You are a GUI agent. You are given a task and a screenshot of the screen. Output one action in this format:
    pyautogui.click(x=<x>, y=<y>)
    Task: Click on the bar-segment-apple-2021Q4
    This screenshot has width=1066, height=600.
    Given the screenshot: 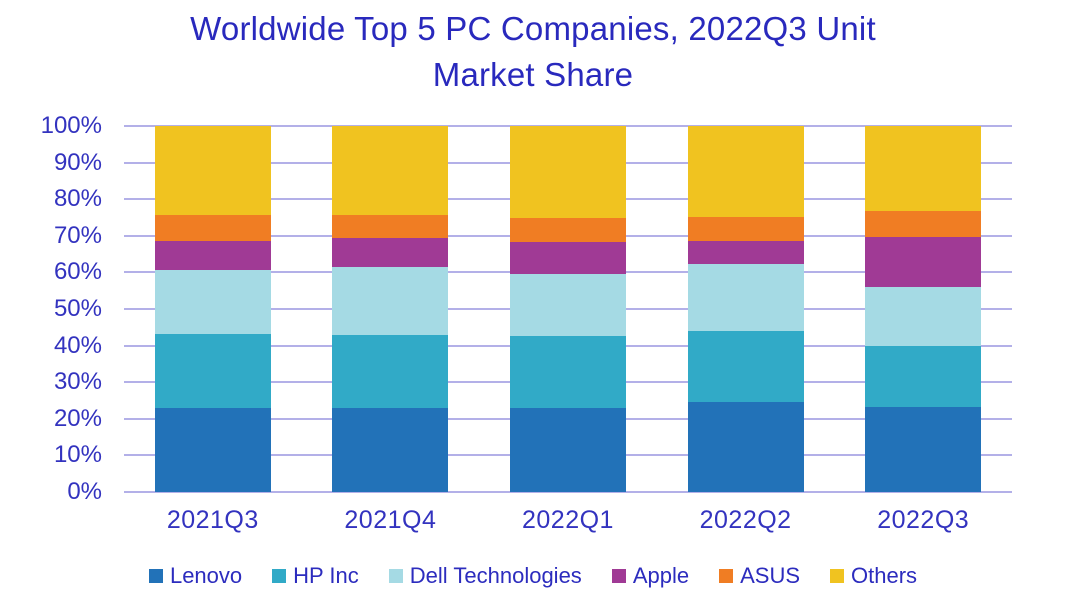 What is the action you would take?
    pyautogui.click(x=390, y=252)
    